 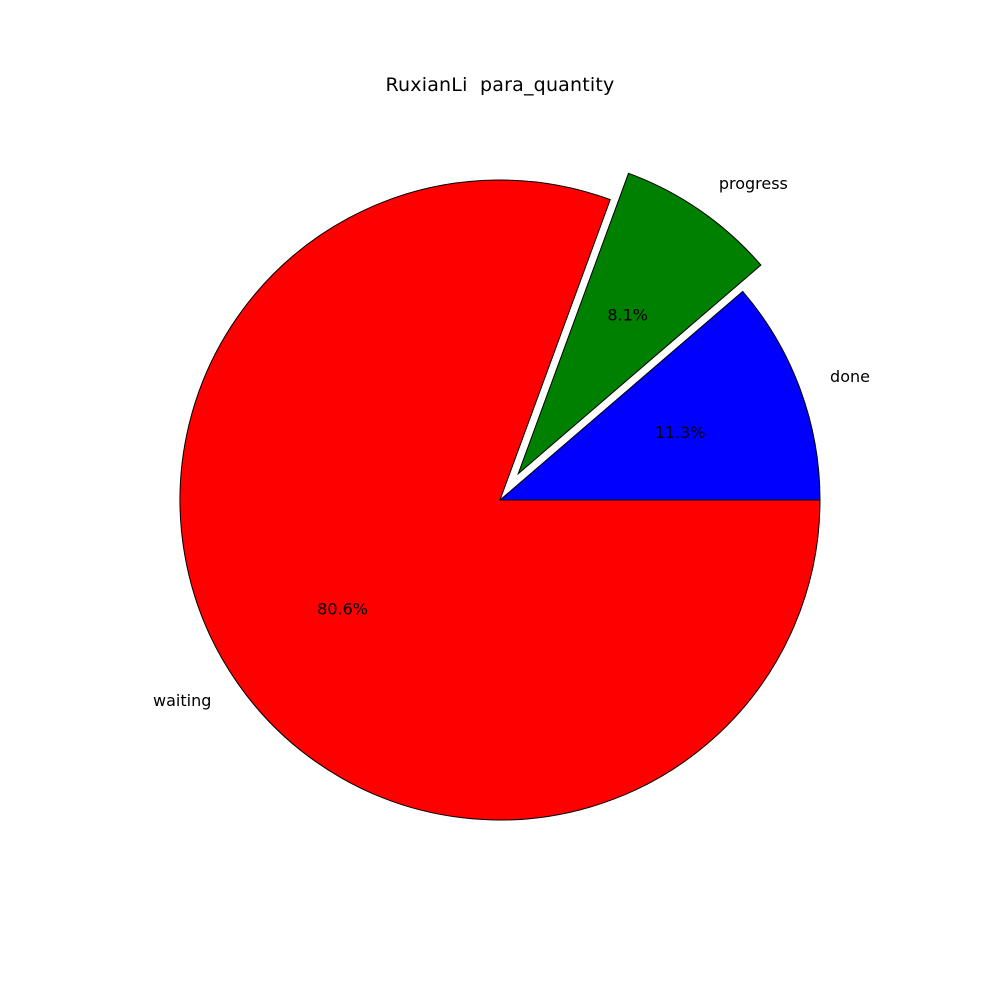 What do you see at coordinates (627, 314) in the screenshot?
I see `slice-percent-progress: 8.1%` at bounding box center [627, 314].